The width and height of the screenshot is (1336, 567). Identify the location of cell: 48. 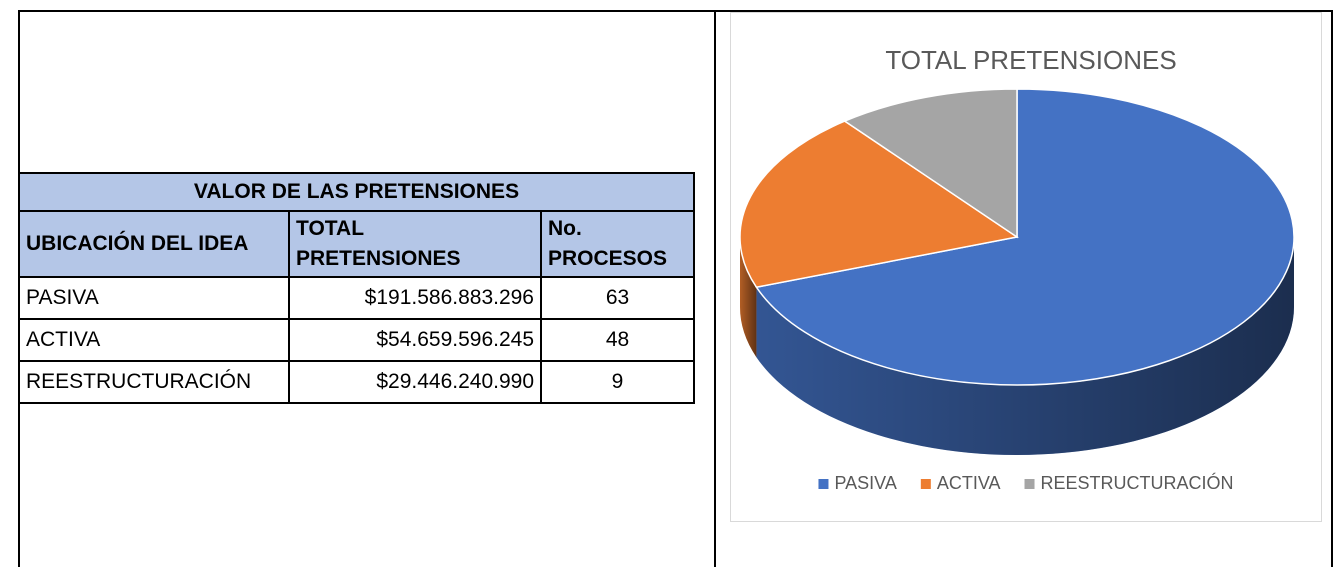
(617, 340).